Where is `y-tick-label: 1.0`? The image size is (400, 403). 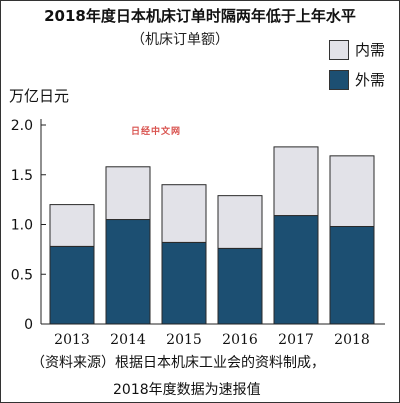 y-tick-label: 1.0 is located at coordinates (22, 226).